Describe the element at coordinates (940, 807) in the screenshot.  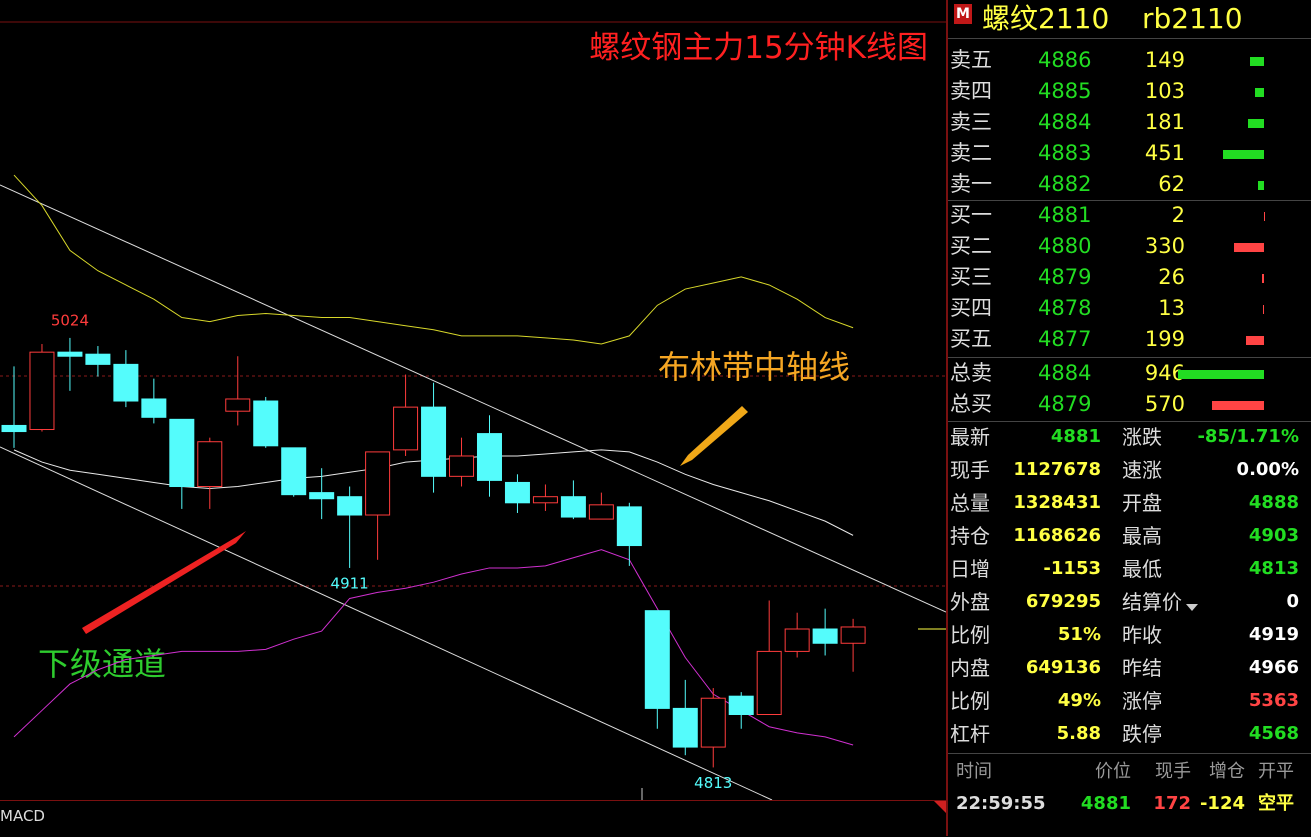
I see `corner-marker` at that location.